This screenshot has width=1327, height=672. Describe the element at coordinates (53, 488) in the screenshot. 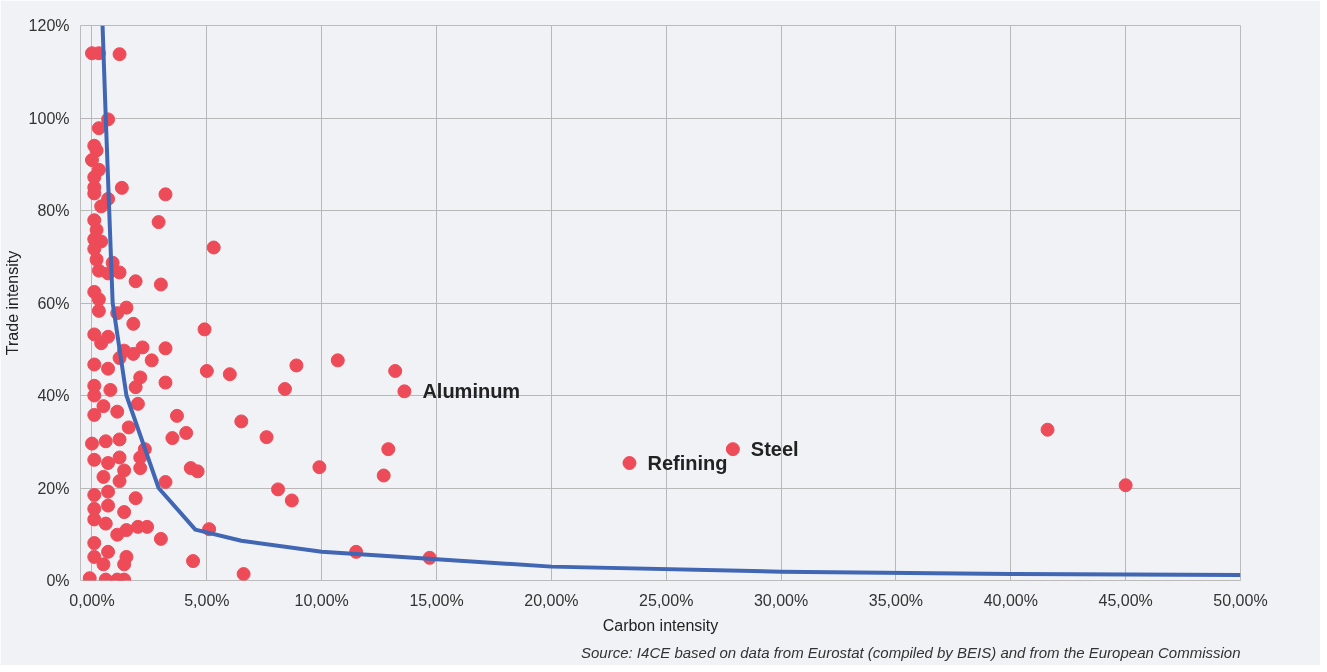

I see `y-tick-label: 20%` at that location.